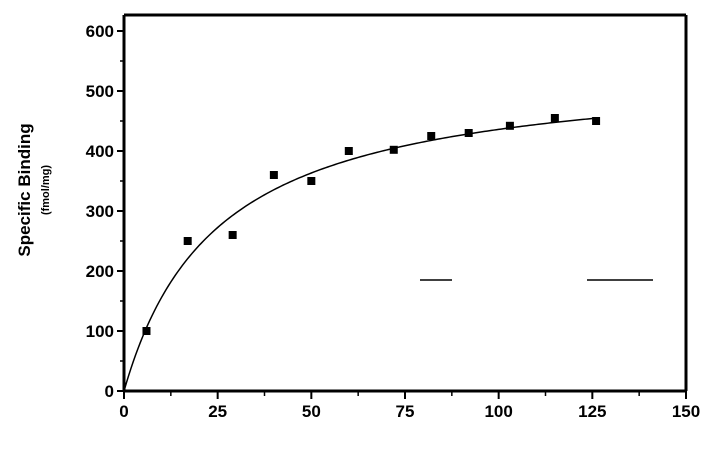  What do you see at coordinates (100, 31) in the screenshot?
I see `y-tick-label: 600` at bounding box center [100, 31].